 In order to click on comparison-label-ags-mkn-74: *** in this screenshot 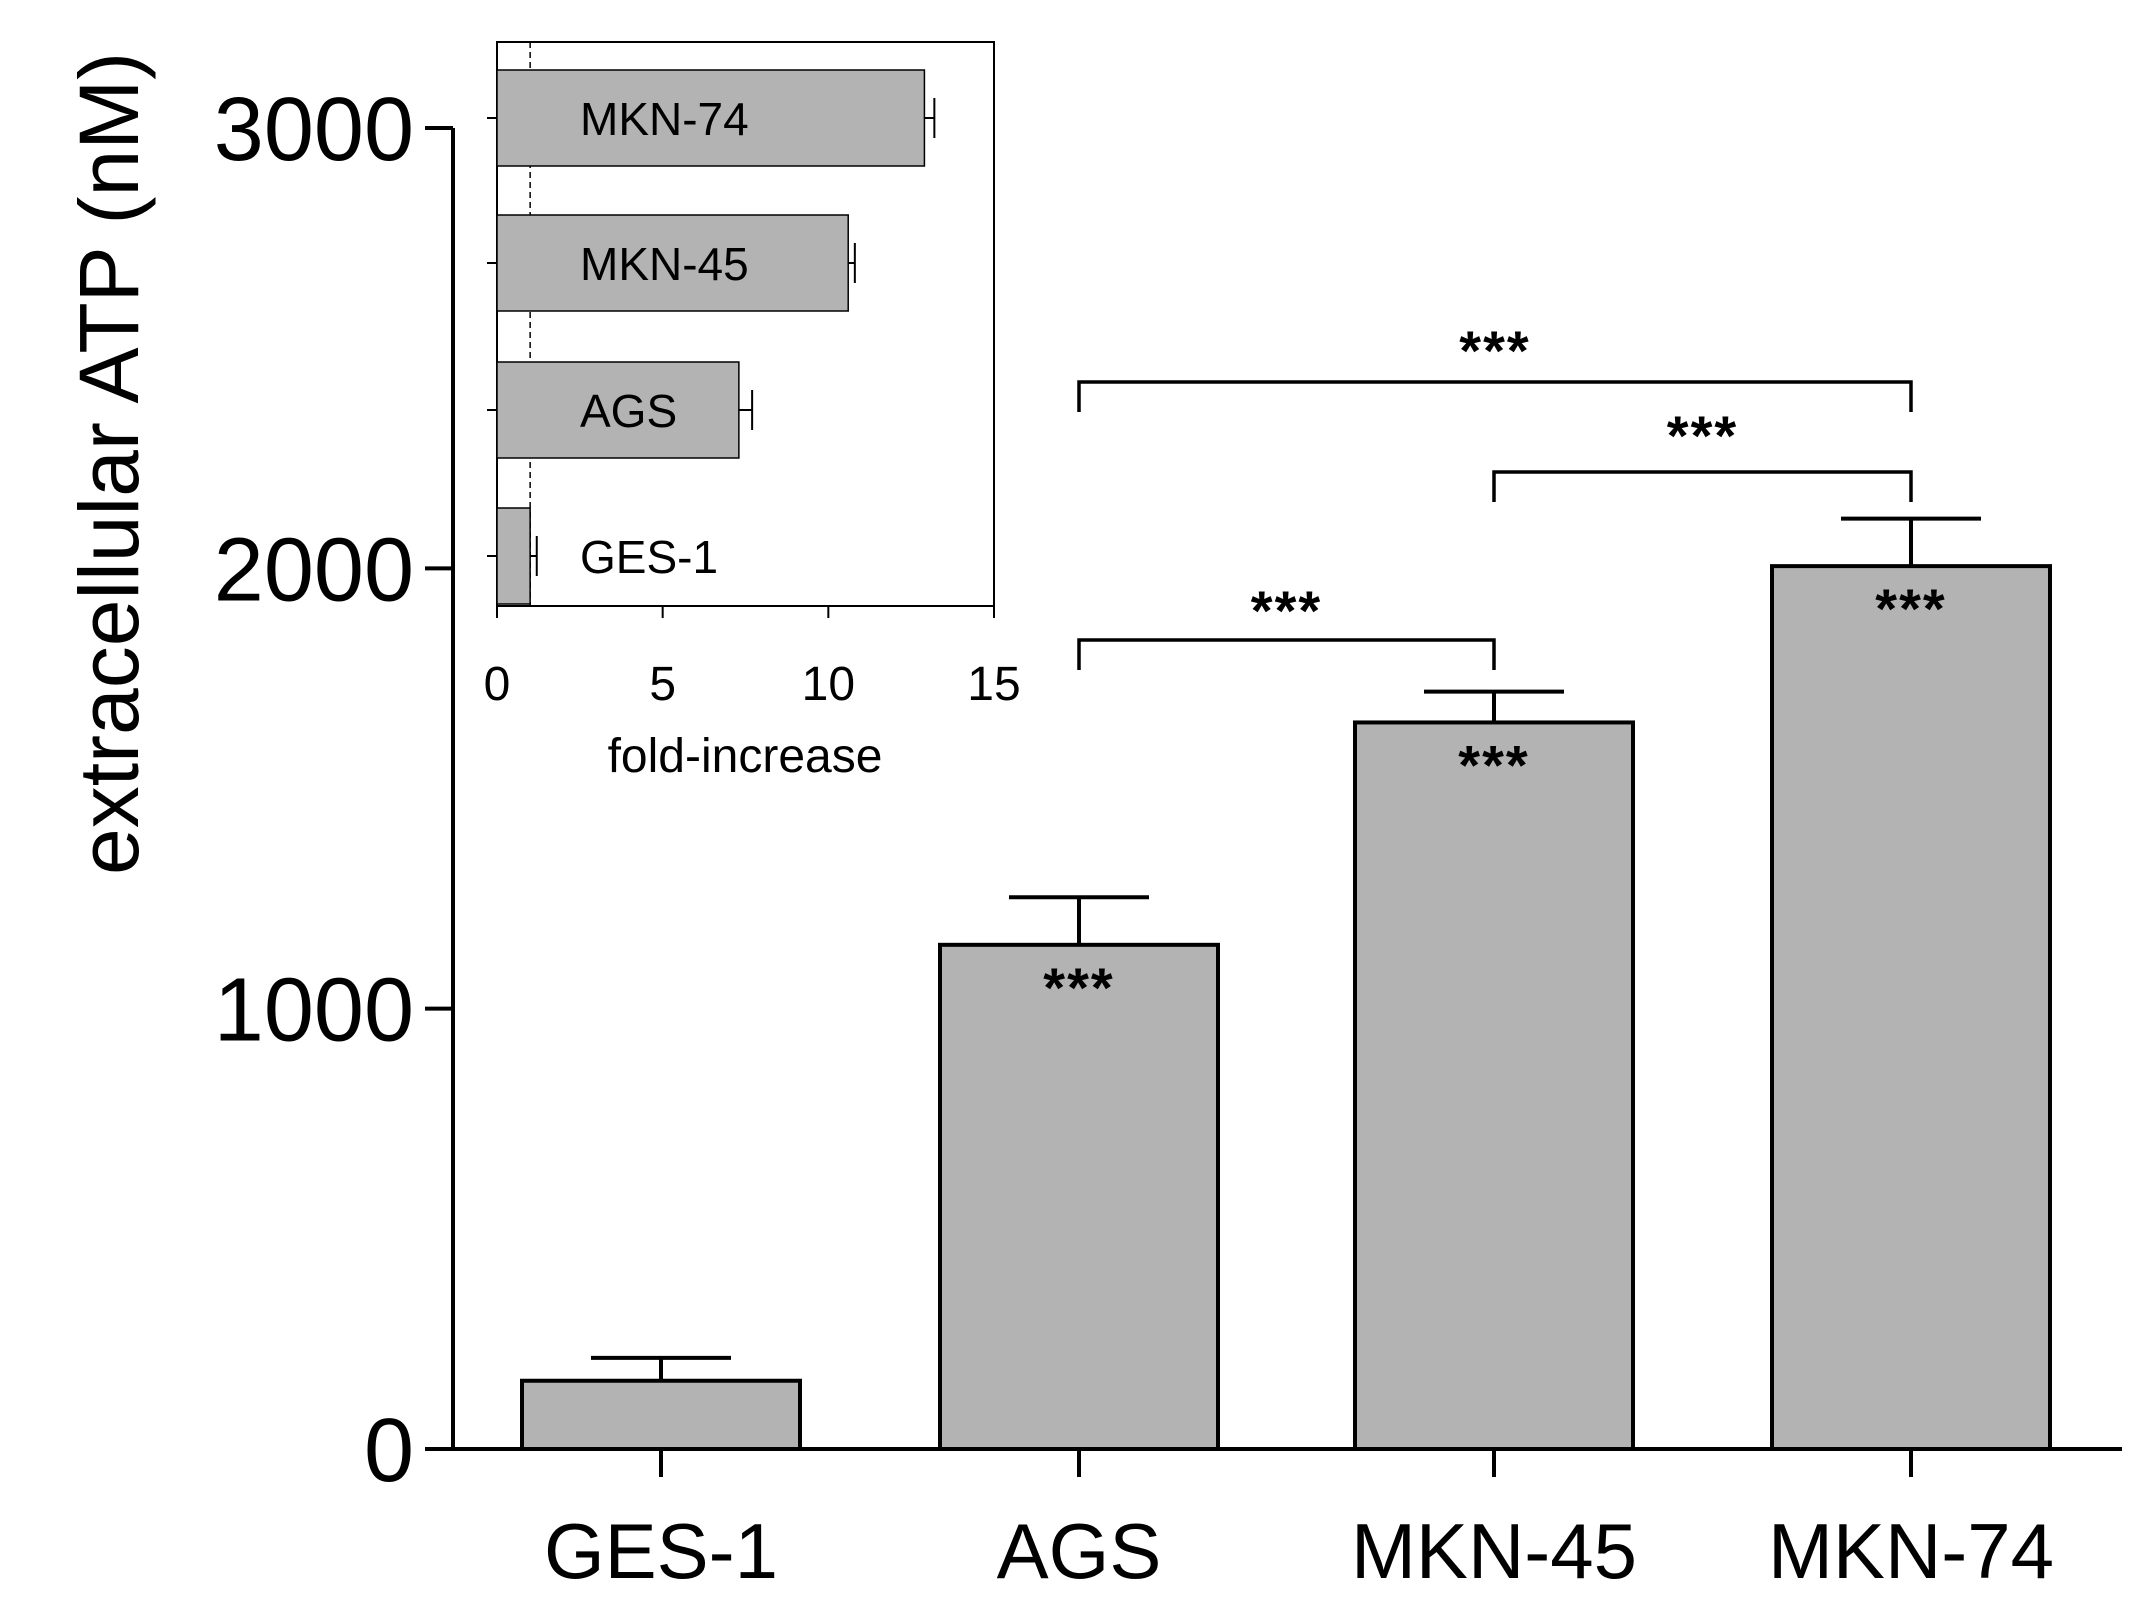, I will do `click(1494, 350)`.